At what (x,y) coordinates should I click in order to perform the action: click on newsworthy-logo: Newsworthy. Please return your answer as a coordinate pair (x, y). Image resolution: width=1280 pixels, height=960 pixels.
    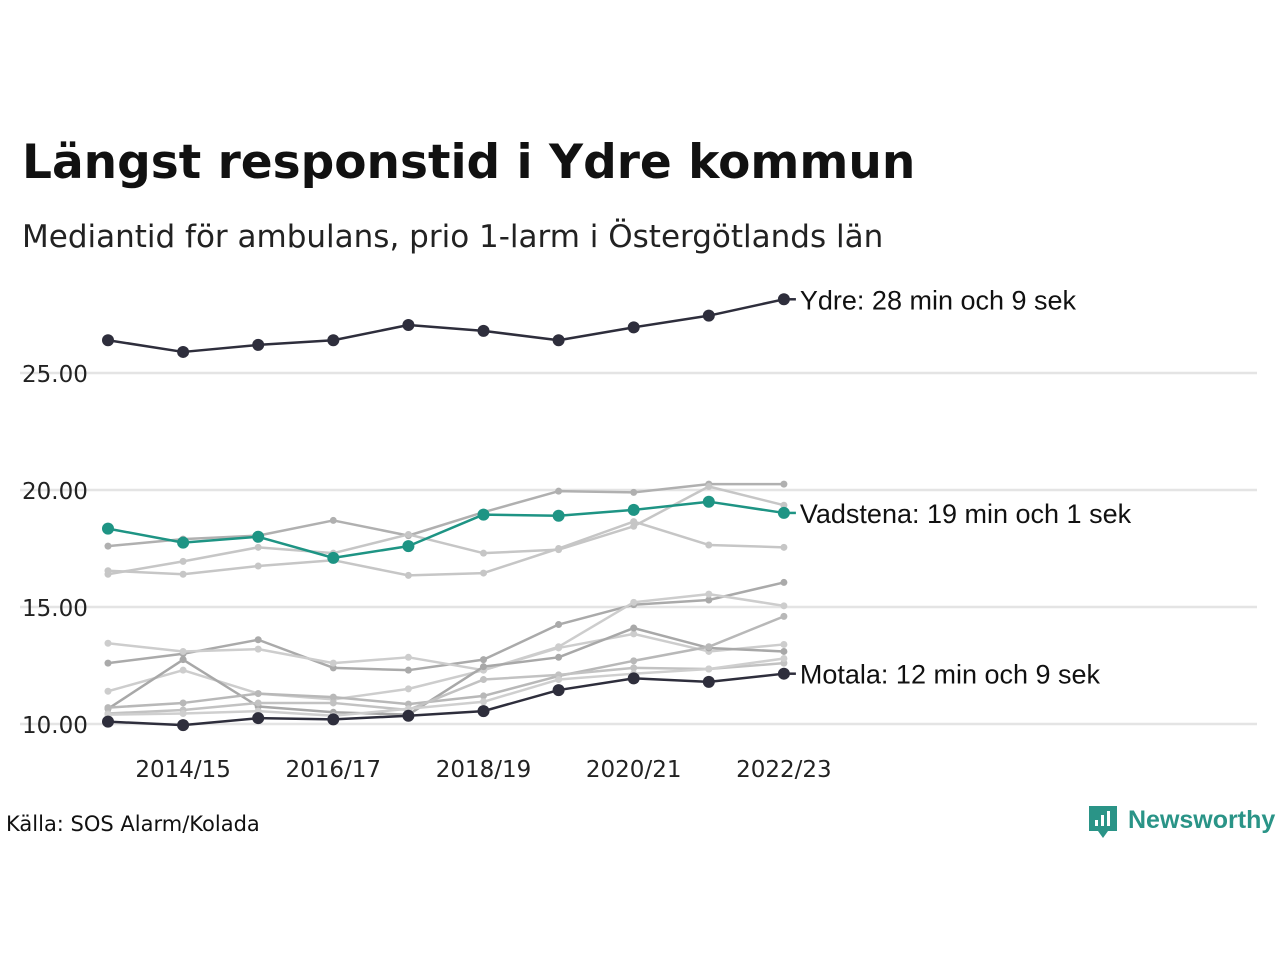
    Looking at the image, I should click on (1182, 822).